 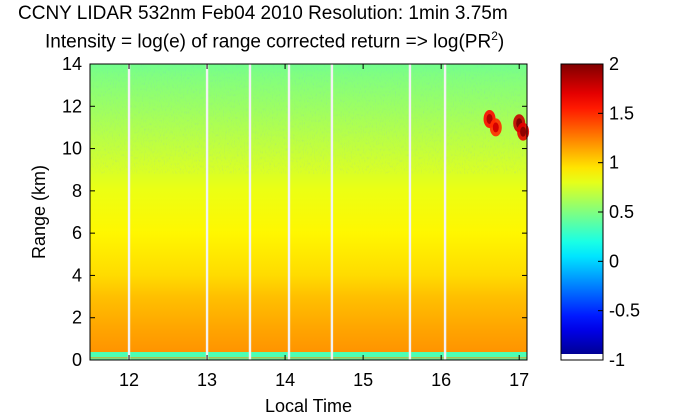 What do you see at coordinates (308, 354) in the screenshot?
I see `near-range-band` at bounding box center [308, 354].